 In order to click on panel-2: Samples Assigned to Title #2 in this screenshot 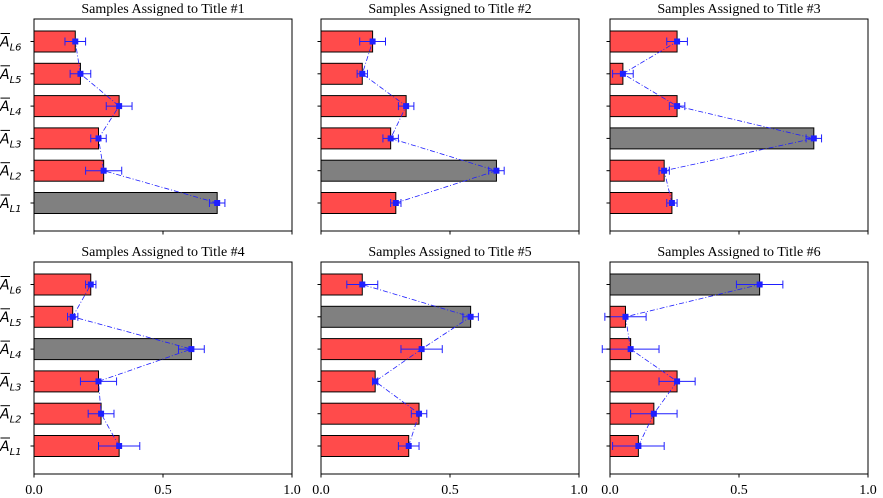, I will do `click(448, 118)`.